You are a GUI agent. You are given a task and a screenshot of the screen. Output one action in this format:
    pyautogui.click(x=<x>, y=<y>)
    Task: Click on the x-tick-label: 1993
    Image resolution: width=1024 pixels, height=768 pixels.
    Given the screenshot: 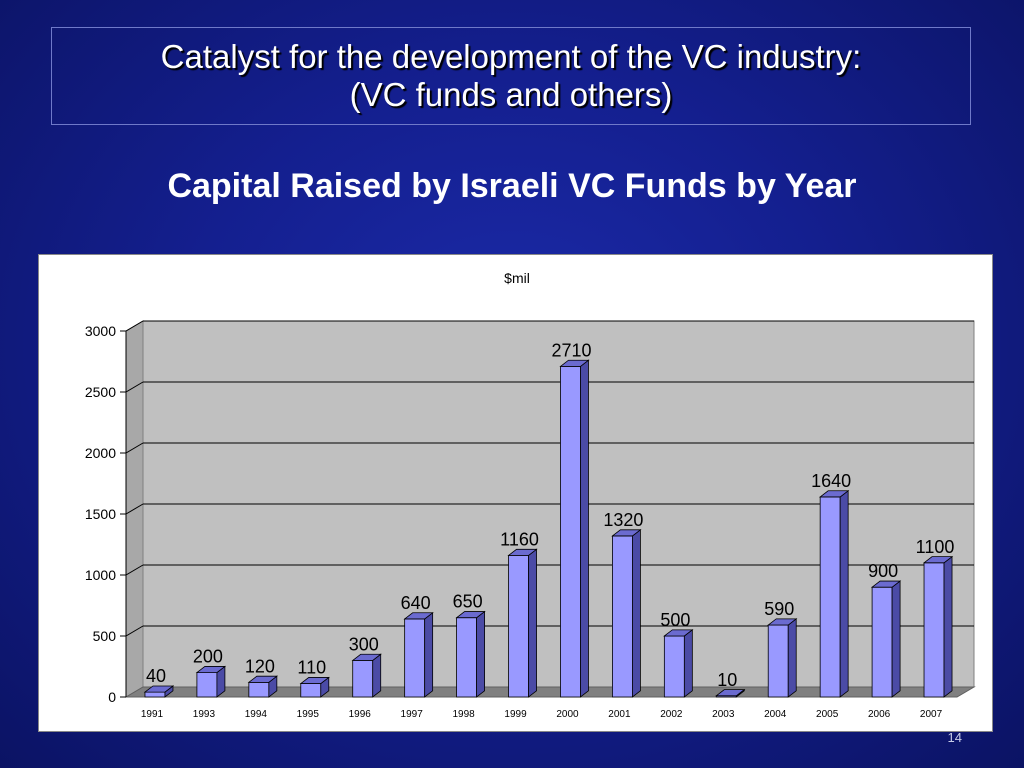 What is the action you would take?
    pyautogui.click(x=204, y=714)
    